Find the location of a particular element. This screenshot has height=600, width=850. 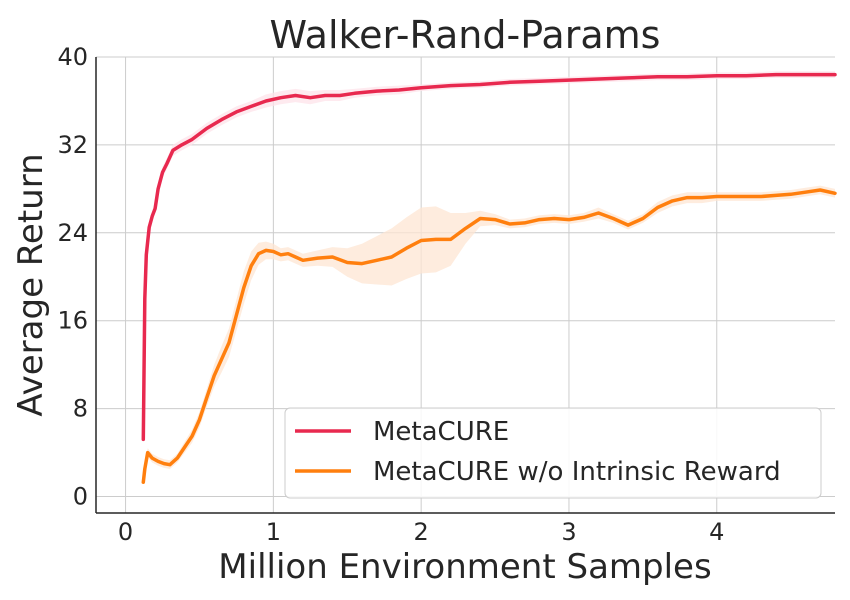

x-tick-labels: 0 1 2 3 4 is located at coordinates (421, 532).